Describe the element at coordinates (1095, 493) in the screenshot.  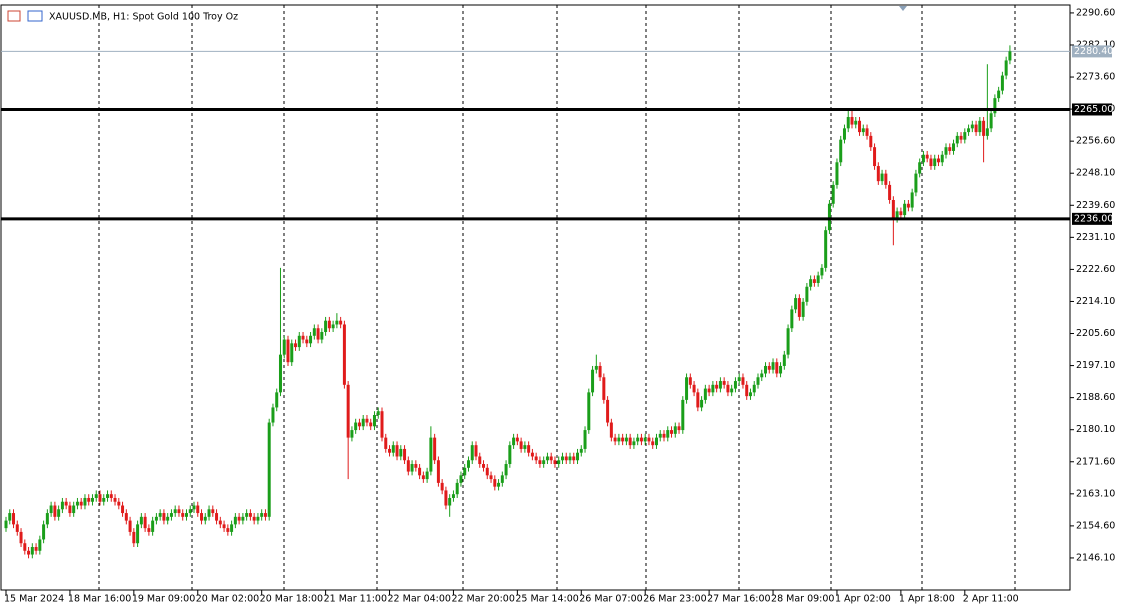
I see `y-tick-label: 2163.10` at that location.